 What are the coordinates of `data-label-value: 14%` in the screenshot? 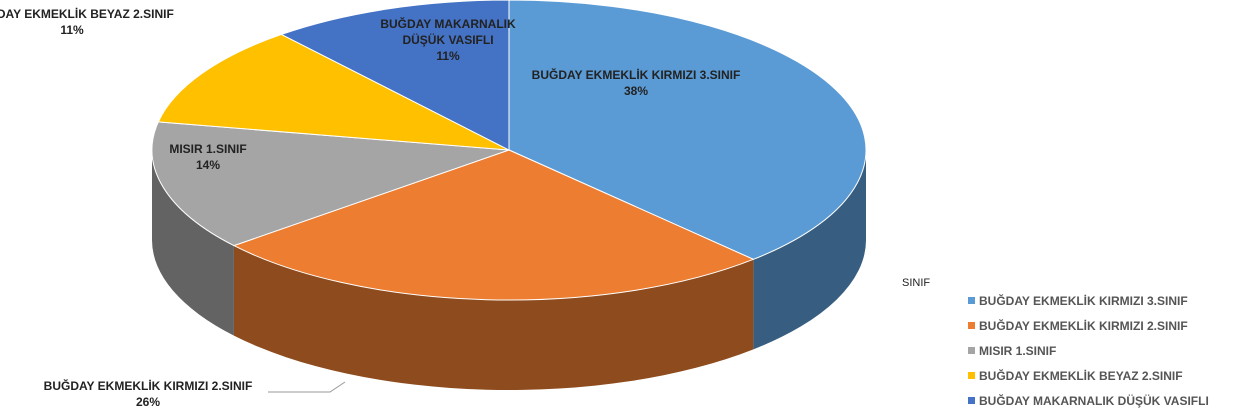 It's located at (208, 165).